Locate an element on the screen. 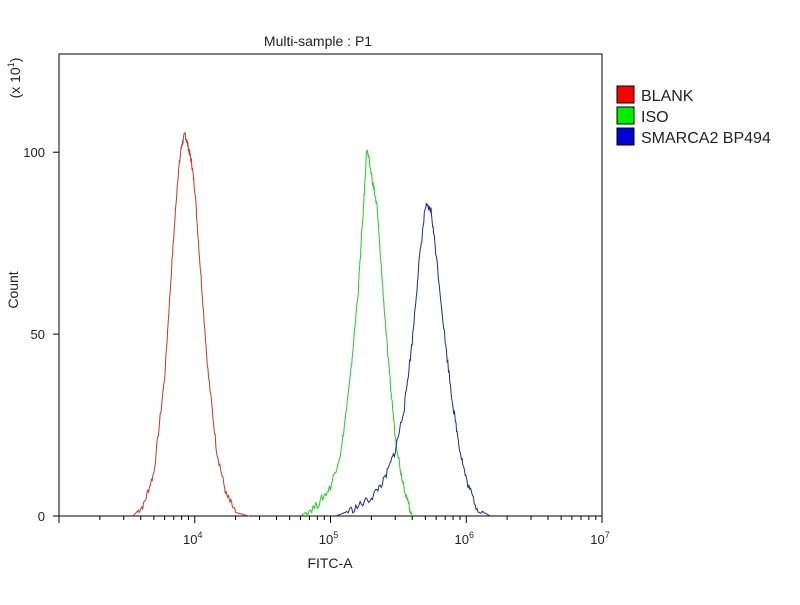 The image size is (800, 605). x-tick-label: 10⁴ is located at coordinates (192, 538).